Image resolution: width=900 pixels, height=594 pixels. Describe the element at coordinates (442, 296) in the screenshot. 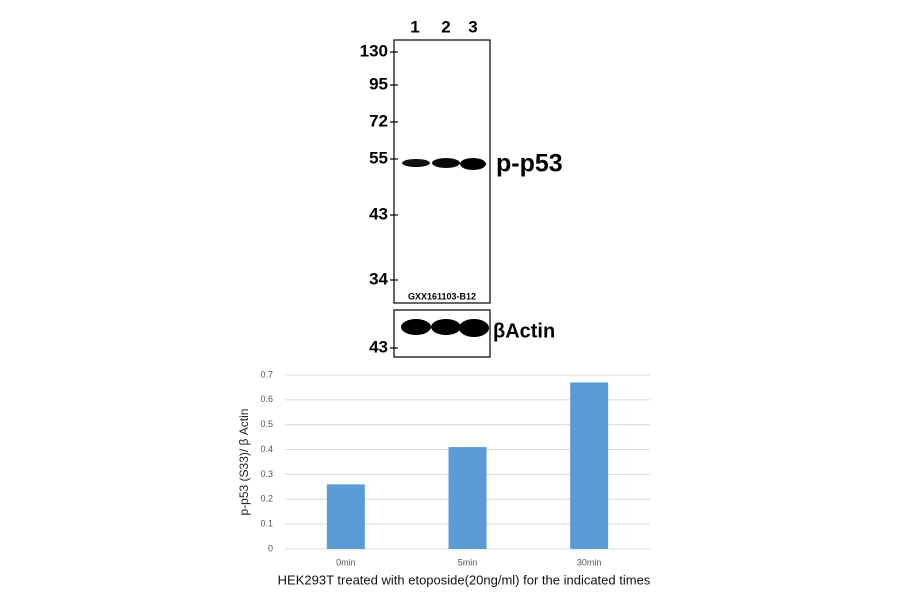

I see `lot-label: GXX161103-B12` at that location.